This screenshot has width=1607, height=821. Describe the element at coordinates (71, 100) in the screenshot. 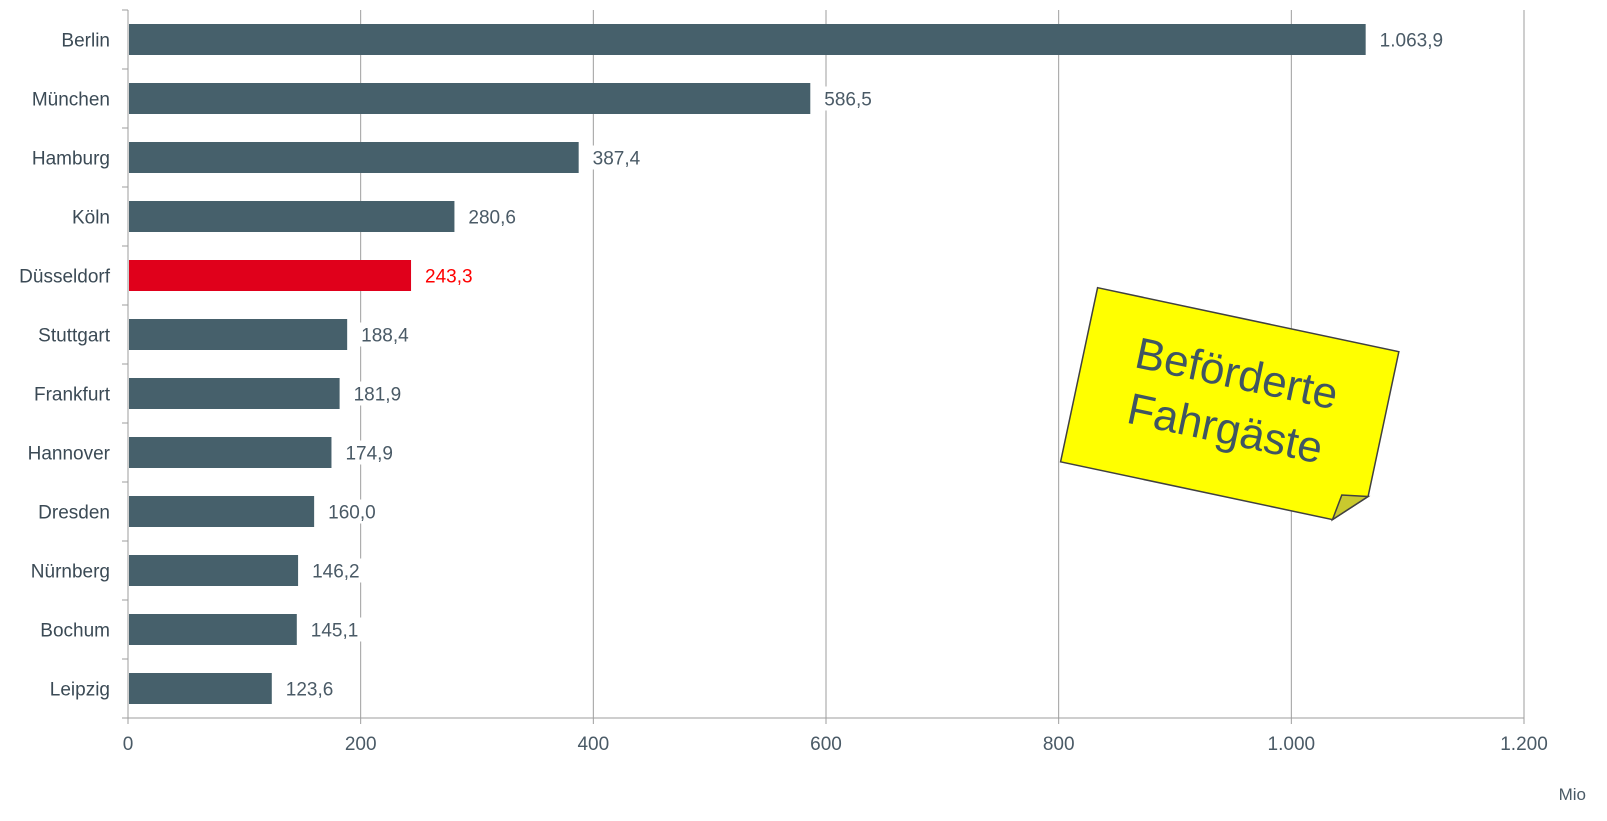

I see `category-label: München` at that location.